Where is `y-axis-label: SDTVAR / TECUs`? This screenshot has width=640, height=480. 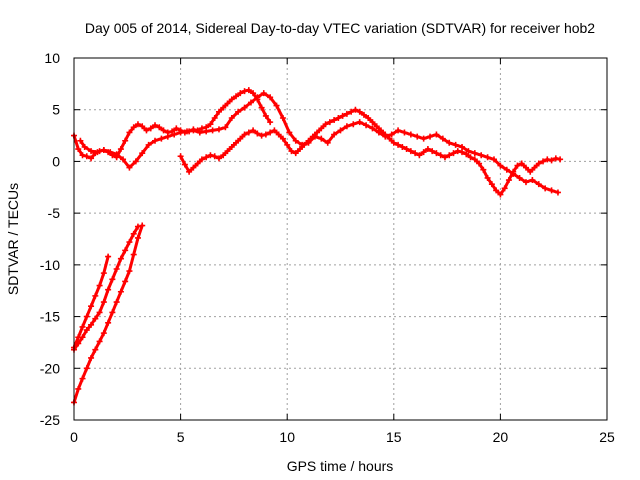 y-axis-label: SDTVAR / TECUs is located at coordinates (13, 239).